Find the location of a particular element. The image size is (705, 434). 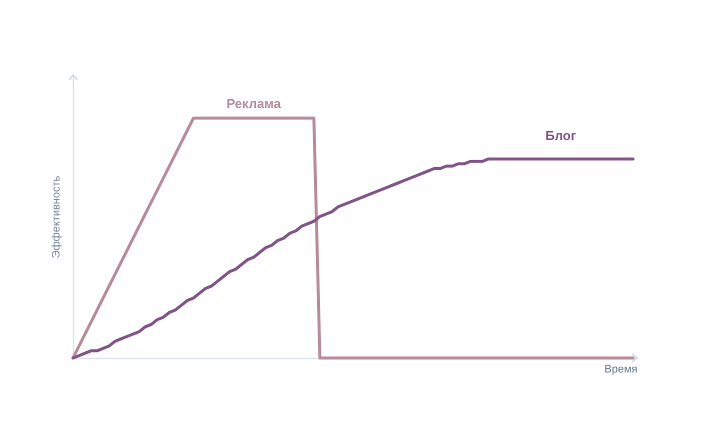

y-axis-title: Эффективность is located at coordinates (56, 216).